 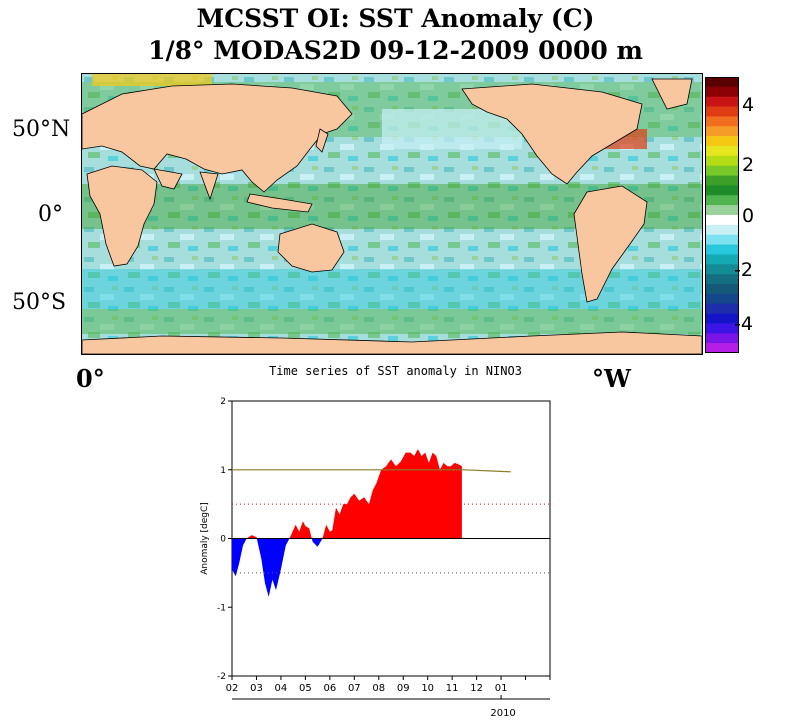 What do you see at coordinates (256, 688) in the screenshot?
I see `x-tick-label: 03` at bounding box center [256, 688].